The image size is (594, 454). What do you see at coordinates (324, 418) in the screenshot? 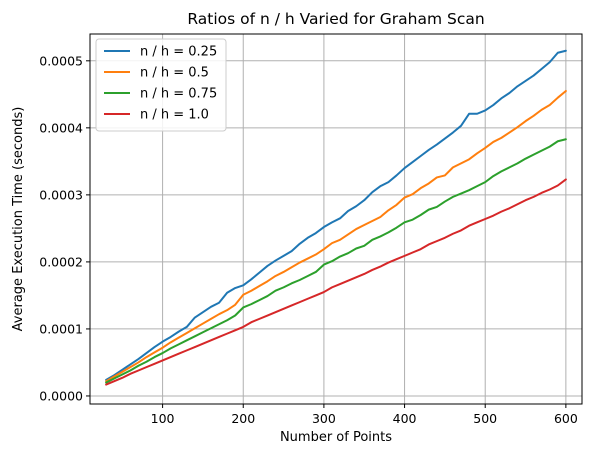
I see `x-tick-label: 300` at bounding box center [324, 418].